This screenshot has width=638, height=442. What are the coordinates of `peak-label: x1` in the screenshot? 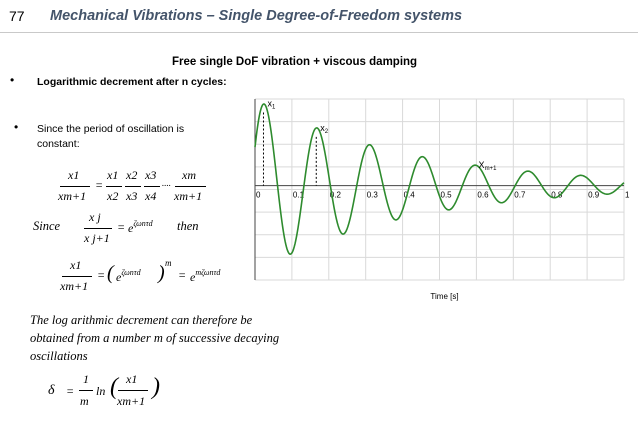 It's located at (271, 104).